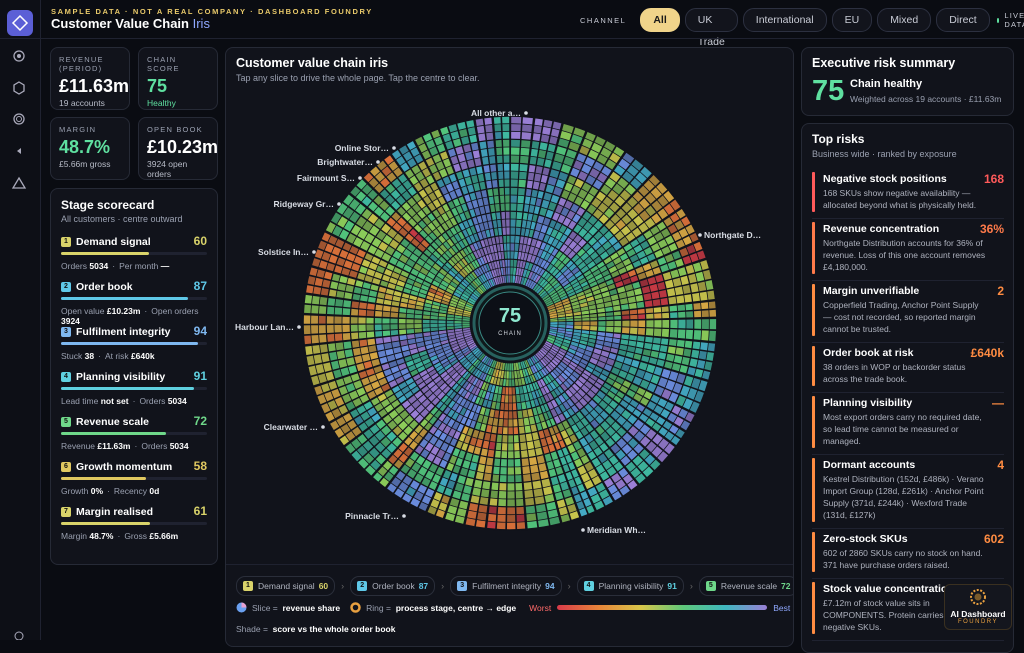  Describe the element at coordinates (904, 20) in the screenshot. I see `channel-pill: Mixed` at that location.